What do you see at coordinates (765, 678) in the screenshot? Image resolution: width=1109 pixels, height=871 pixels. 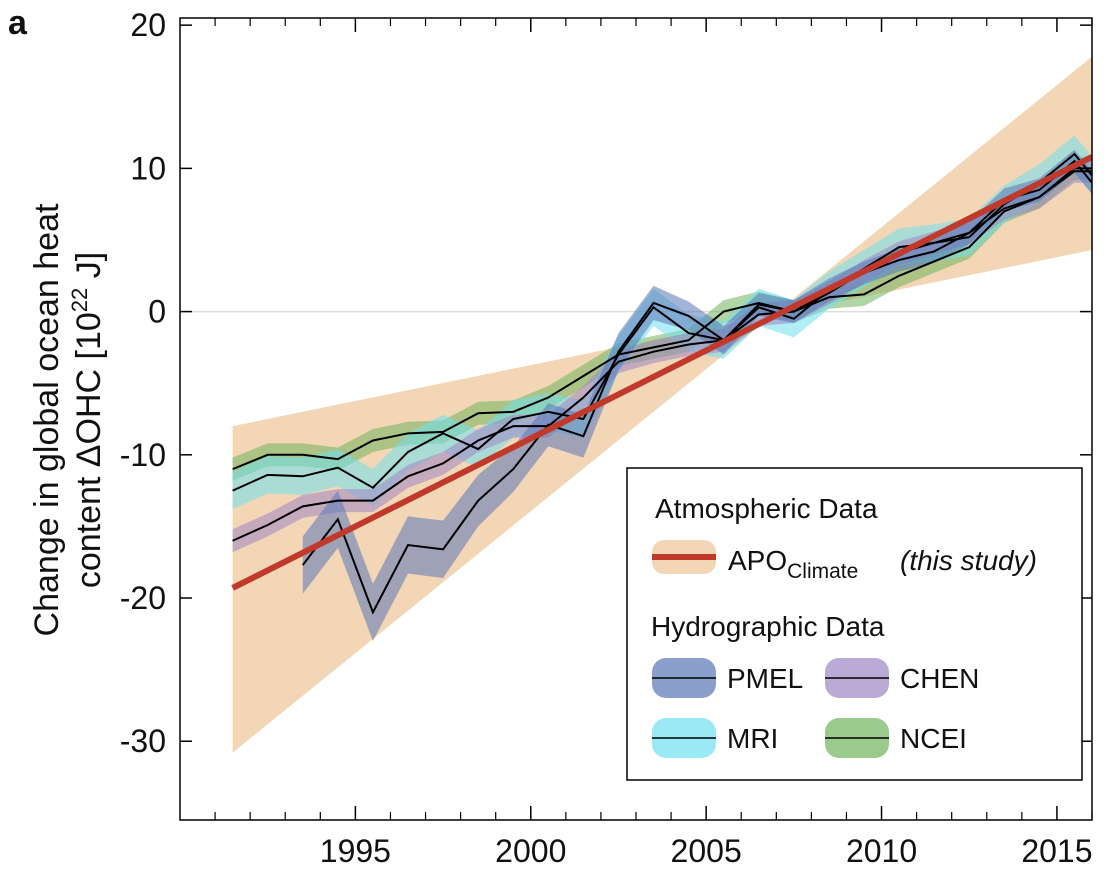 I see `legend-entry: PMEL` at bounding box center [765, 678].